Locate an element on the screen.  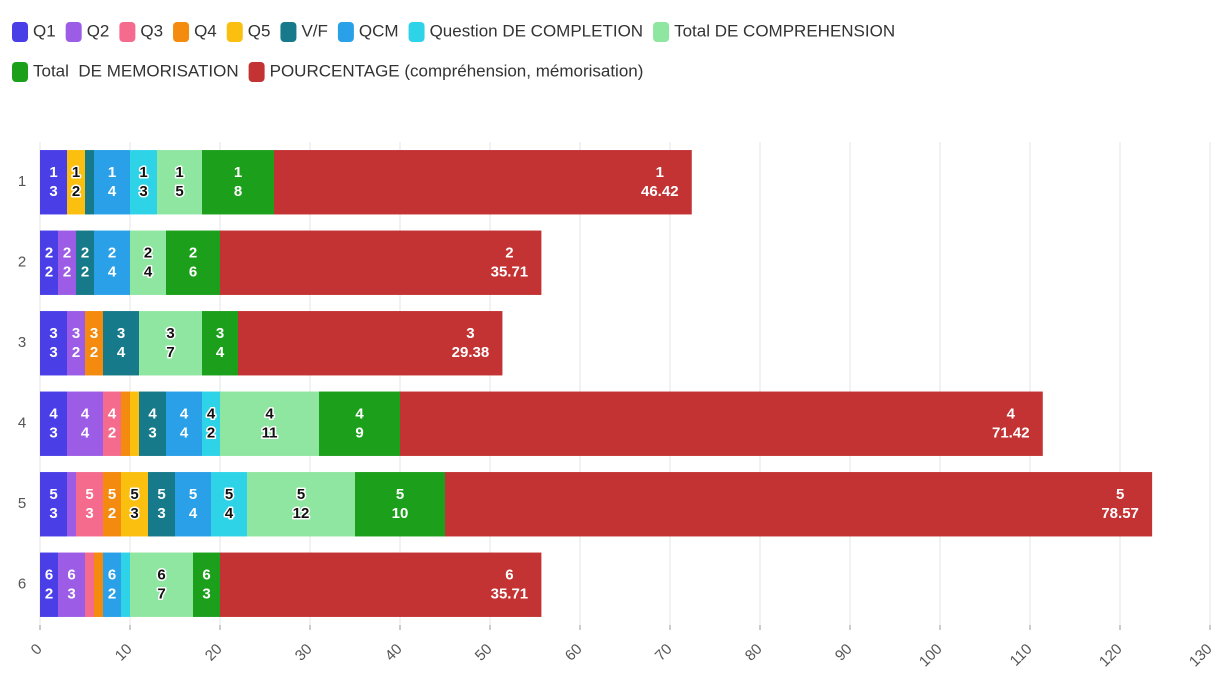
x-tick-label: 10 is located at coordinates (124, 653).